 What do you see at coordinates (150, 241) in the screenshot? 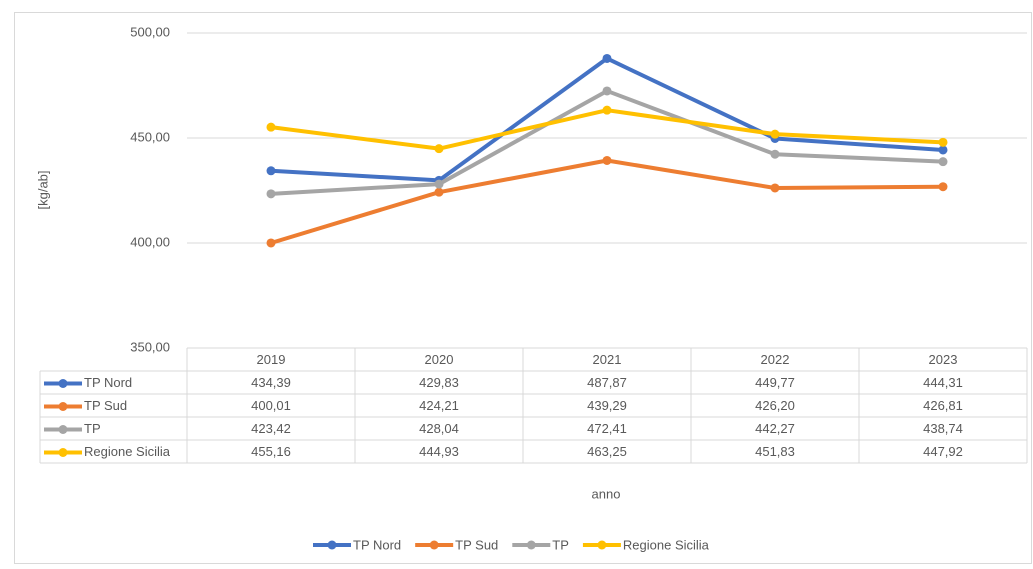
I see `y-tick-label: 400,00` at bounding box center [150, 241].